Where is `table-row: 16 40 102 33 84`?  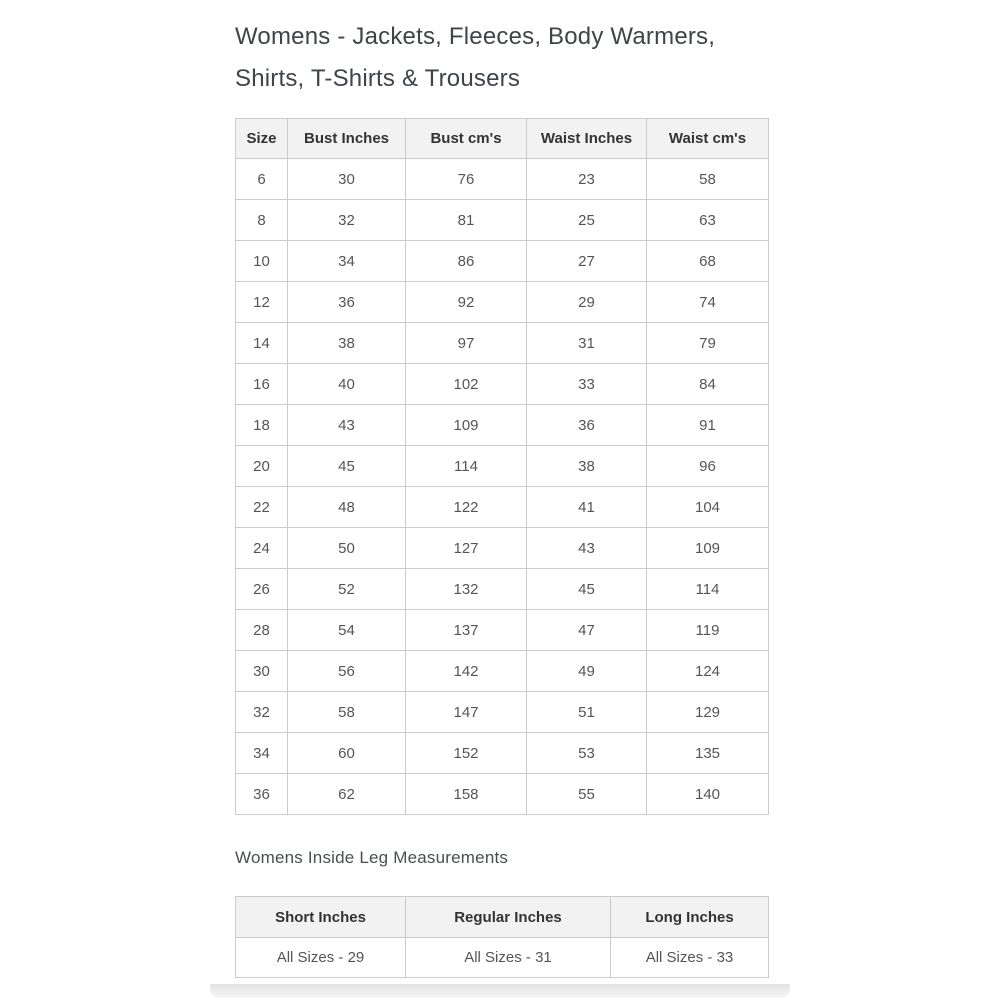
table-row: 16 40 102 33 84 is located at coordinates (502, 384).